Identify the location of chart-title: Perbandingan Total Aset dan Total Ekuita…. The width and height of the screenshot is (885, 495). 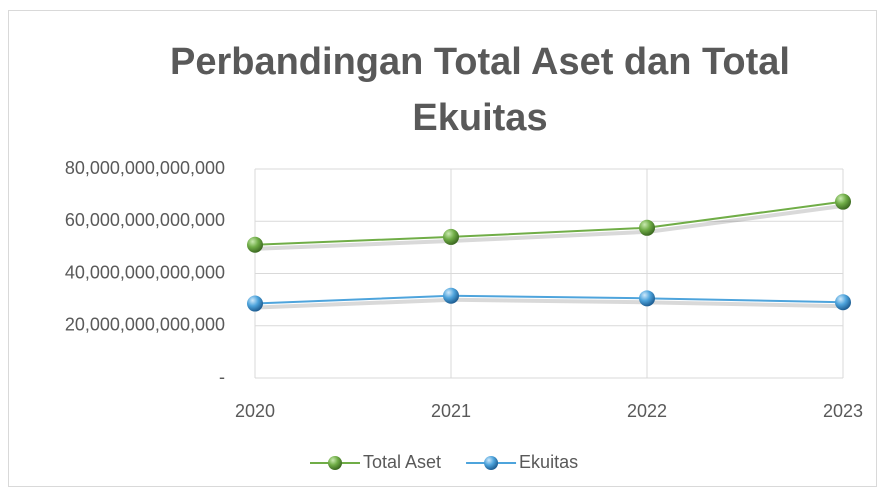
(479, 90).